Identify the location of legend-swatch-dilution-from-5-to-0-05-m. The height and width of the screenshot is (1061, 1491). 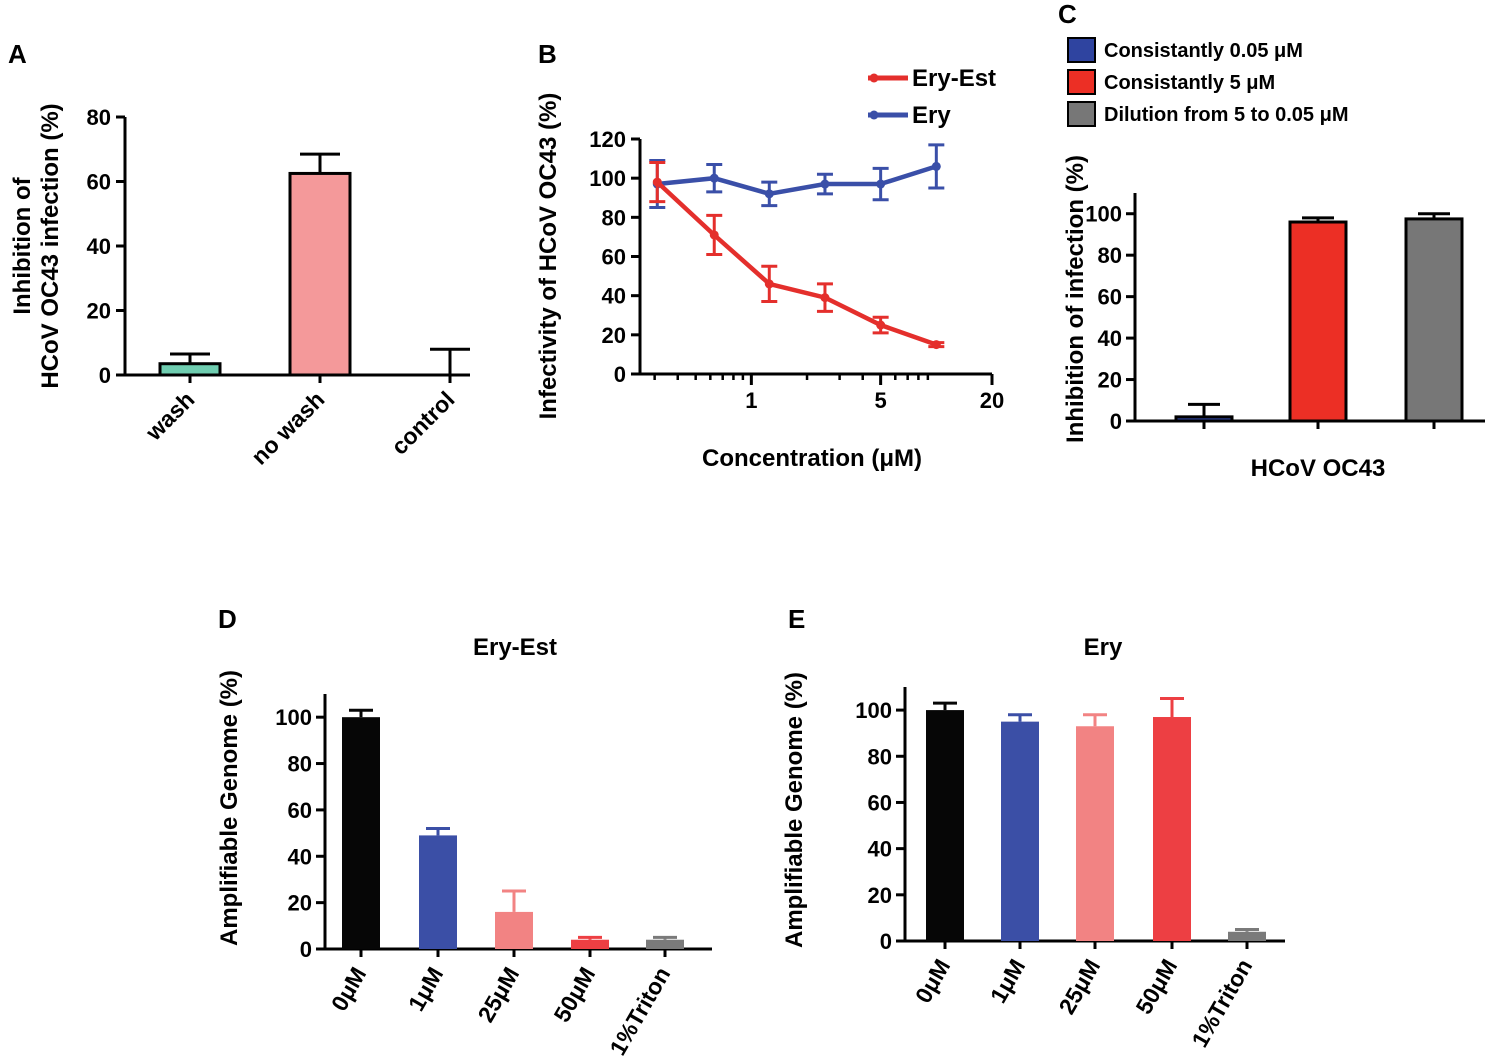
(1081, 114).